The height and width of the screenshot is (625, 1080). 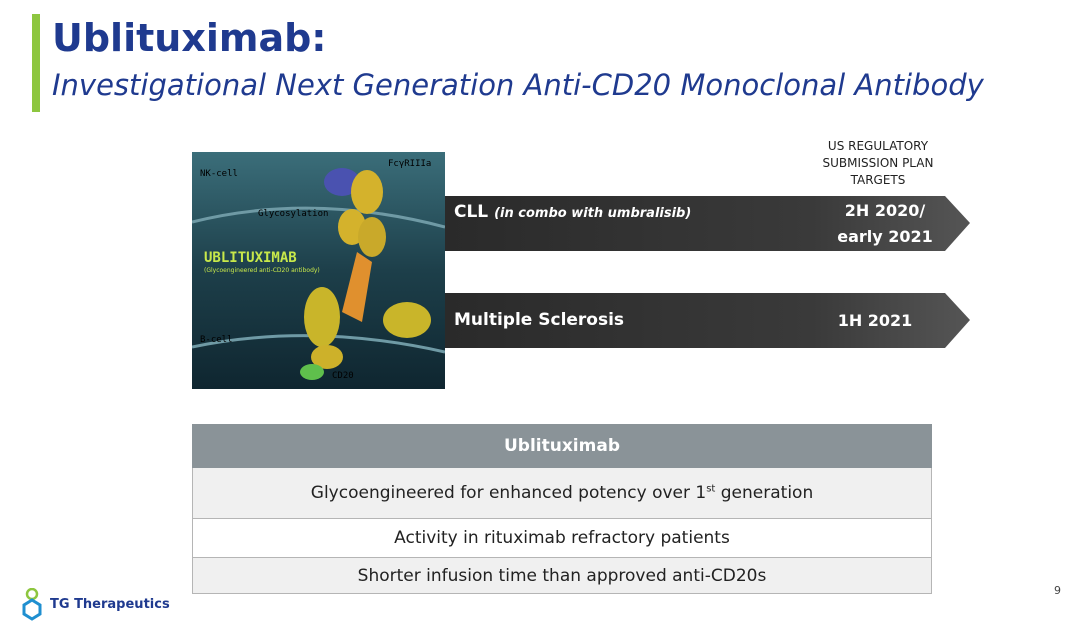 What do you see at coordinates (885, 236) in the screenshot?
I see `target-line: early 2021` at bounding box center [885, 236].